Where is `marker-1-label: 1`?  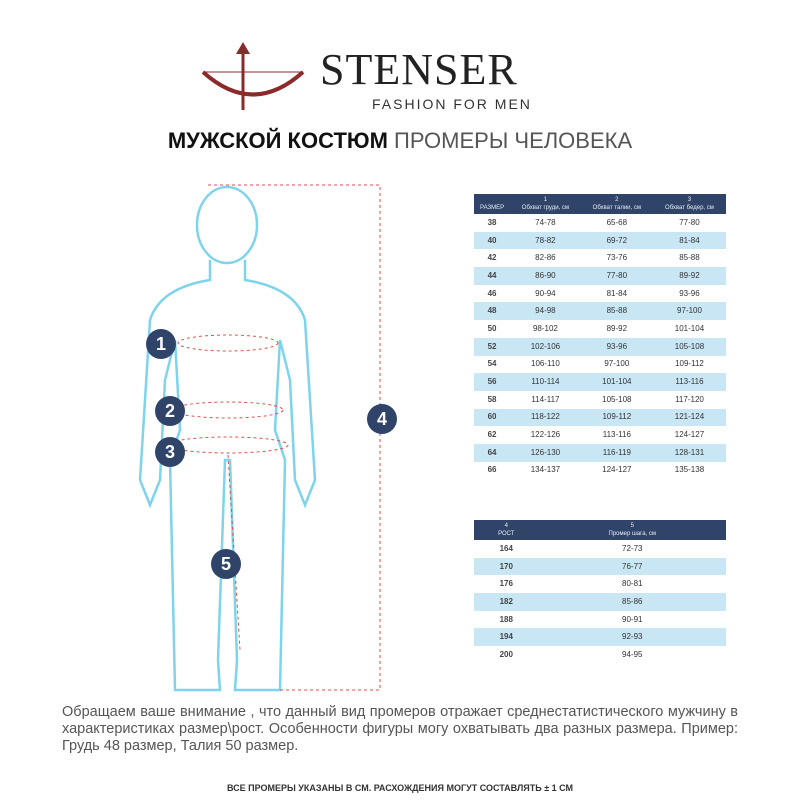 marker-1-label: 1 is located at coordinates (161, 344).